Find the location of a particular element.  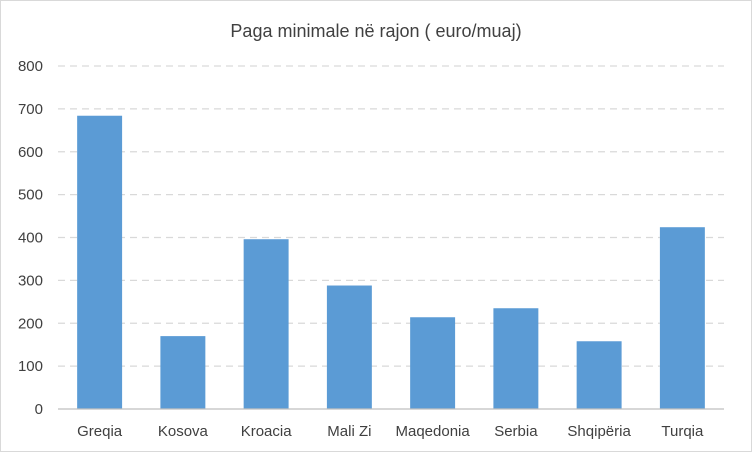

y-tick-label: 300 is located at coordinates (30, 280).